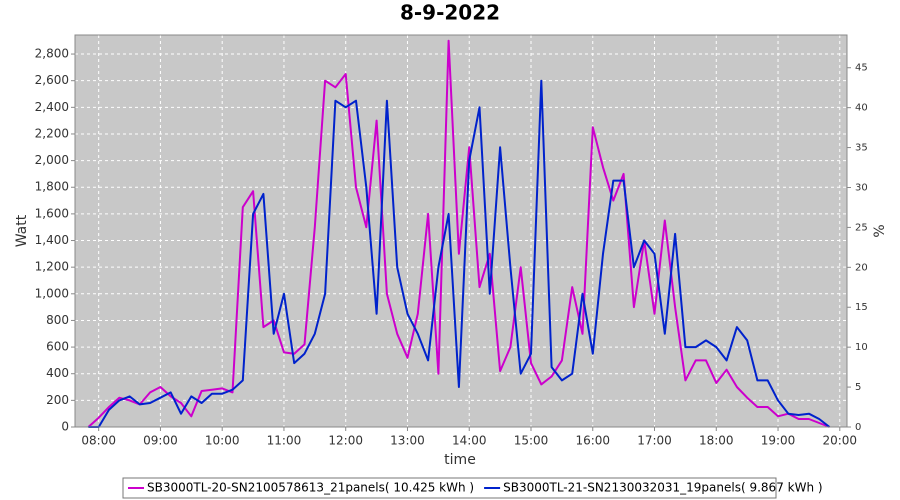 The width and height of the screenshot is (900, 500). What do you see at coordinates (284, 441) in the screenshot?
I see `x-tick-label: 11:00` at bounding box center [284, 441].